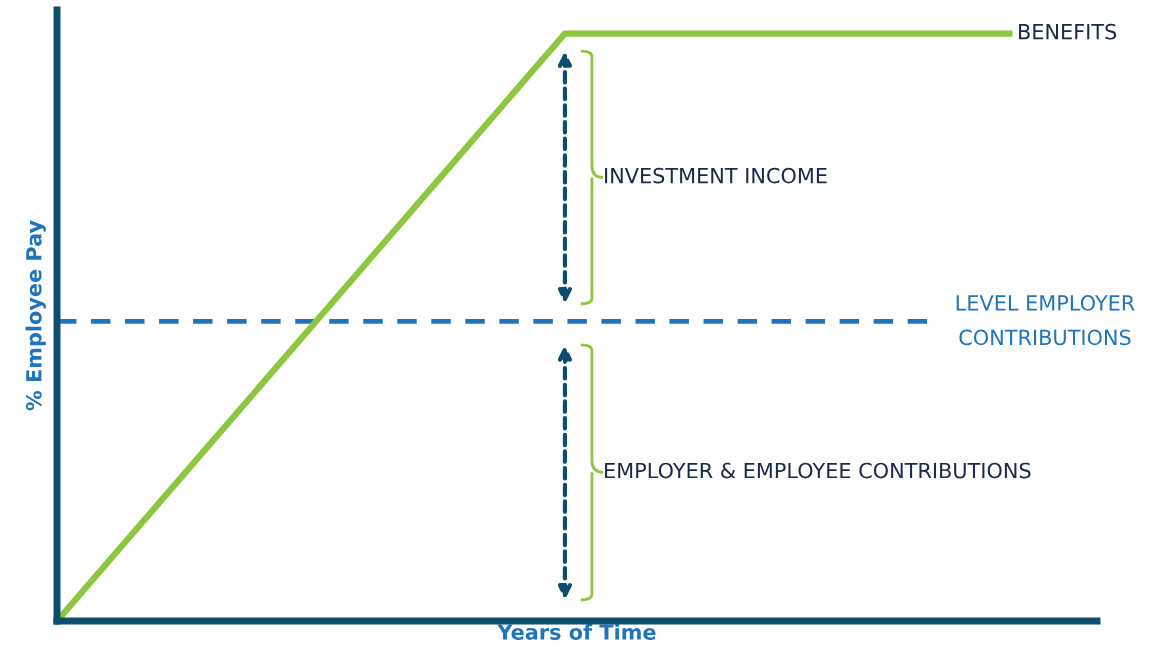 The image size is (1165, 654). Describe the element at coordinates (818, 470) in the screenshot. I see `annotation: EMPLOYER & EMPLOYEE CONTRIBUTIONS` at that location.